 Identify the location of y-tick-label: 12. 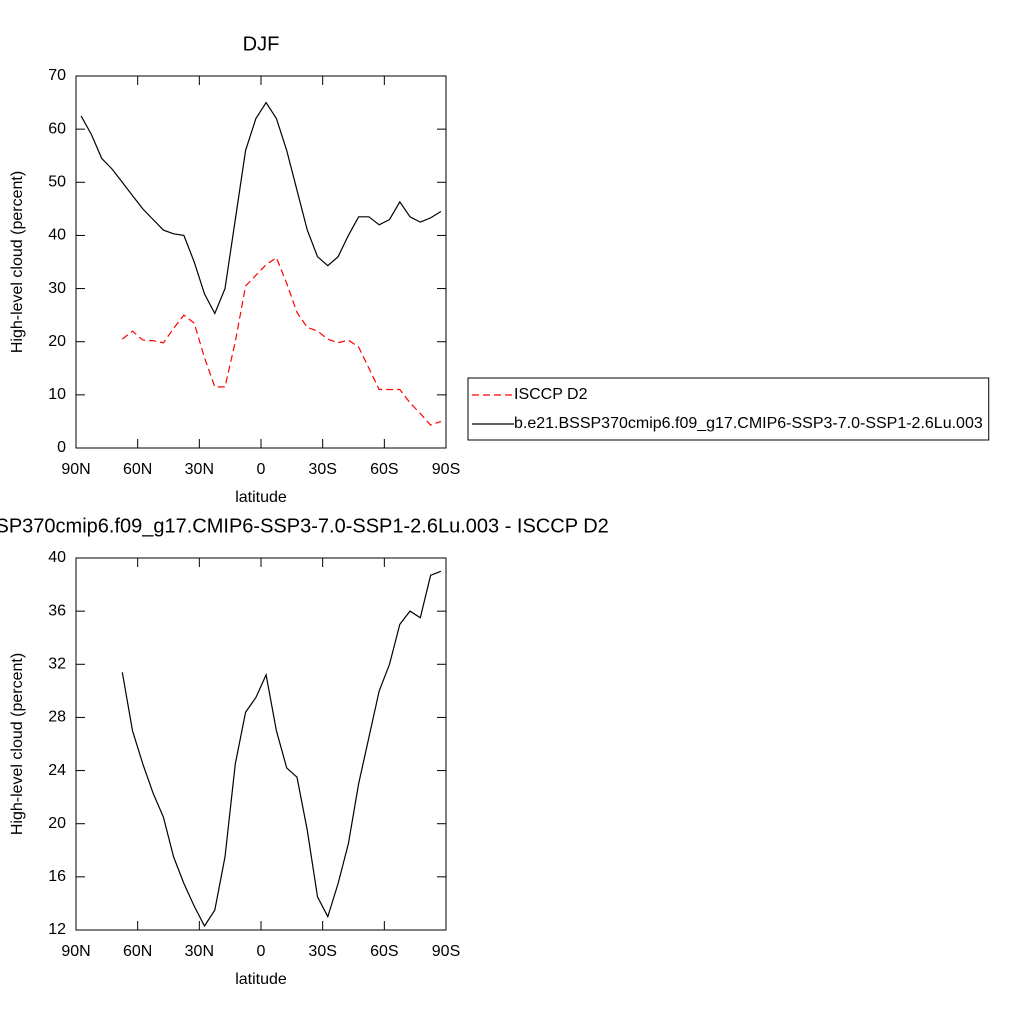
(57, 929).